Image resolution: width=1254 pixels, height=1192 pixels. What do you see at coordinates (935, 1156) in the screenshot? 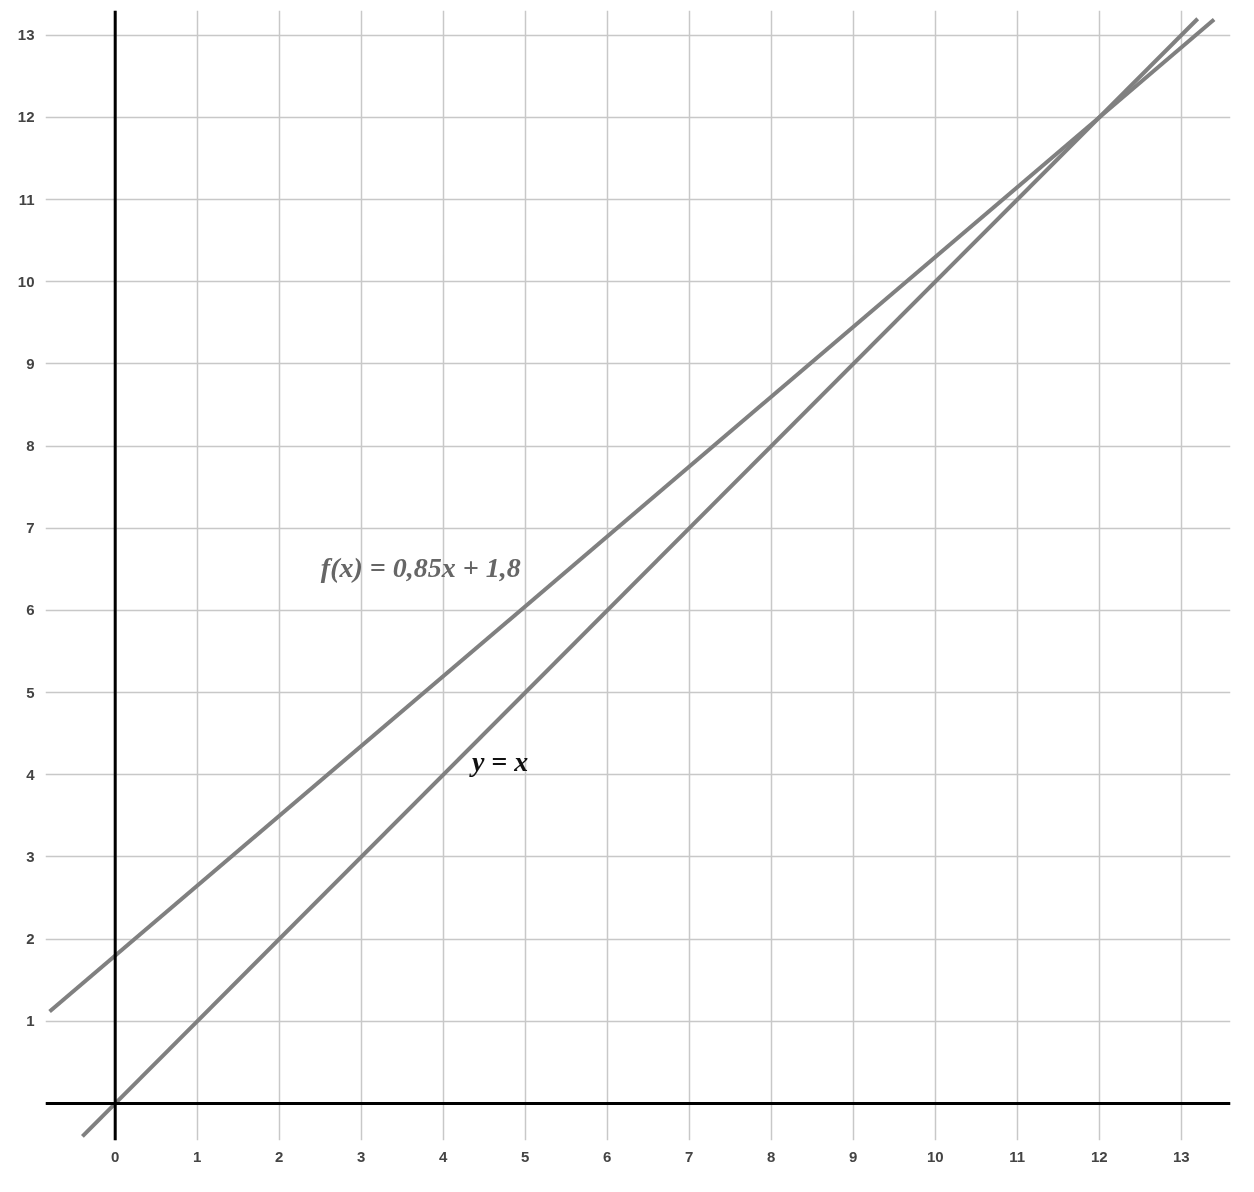
I see `x-tick-label: 10` at bounding box center [935, 1156].